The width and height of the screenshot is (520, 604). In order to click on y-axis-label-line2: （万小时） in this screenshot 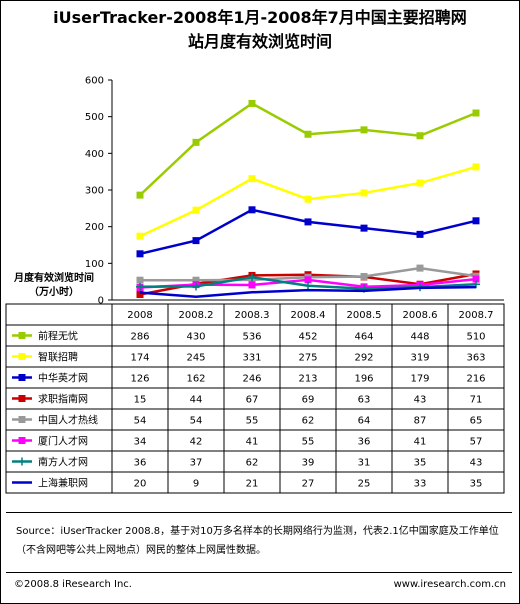, I will do `click(54, 292)`.